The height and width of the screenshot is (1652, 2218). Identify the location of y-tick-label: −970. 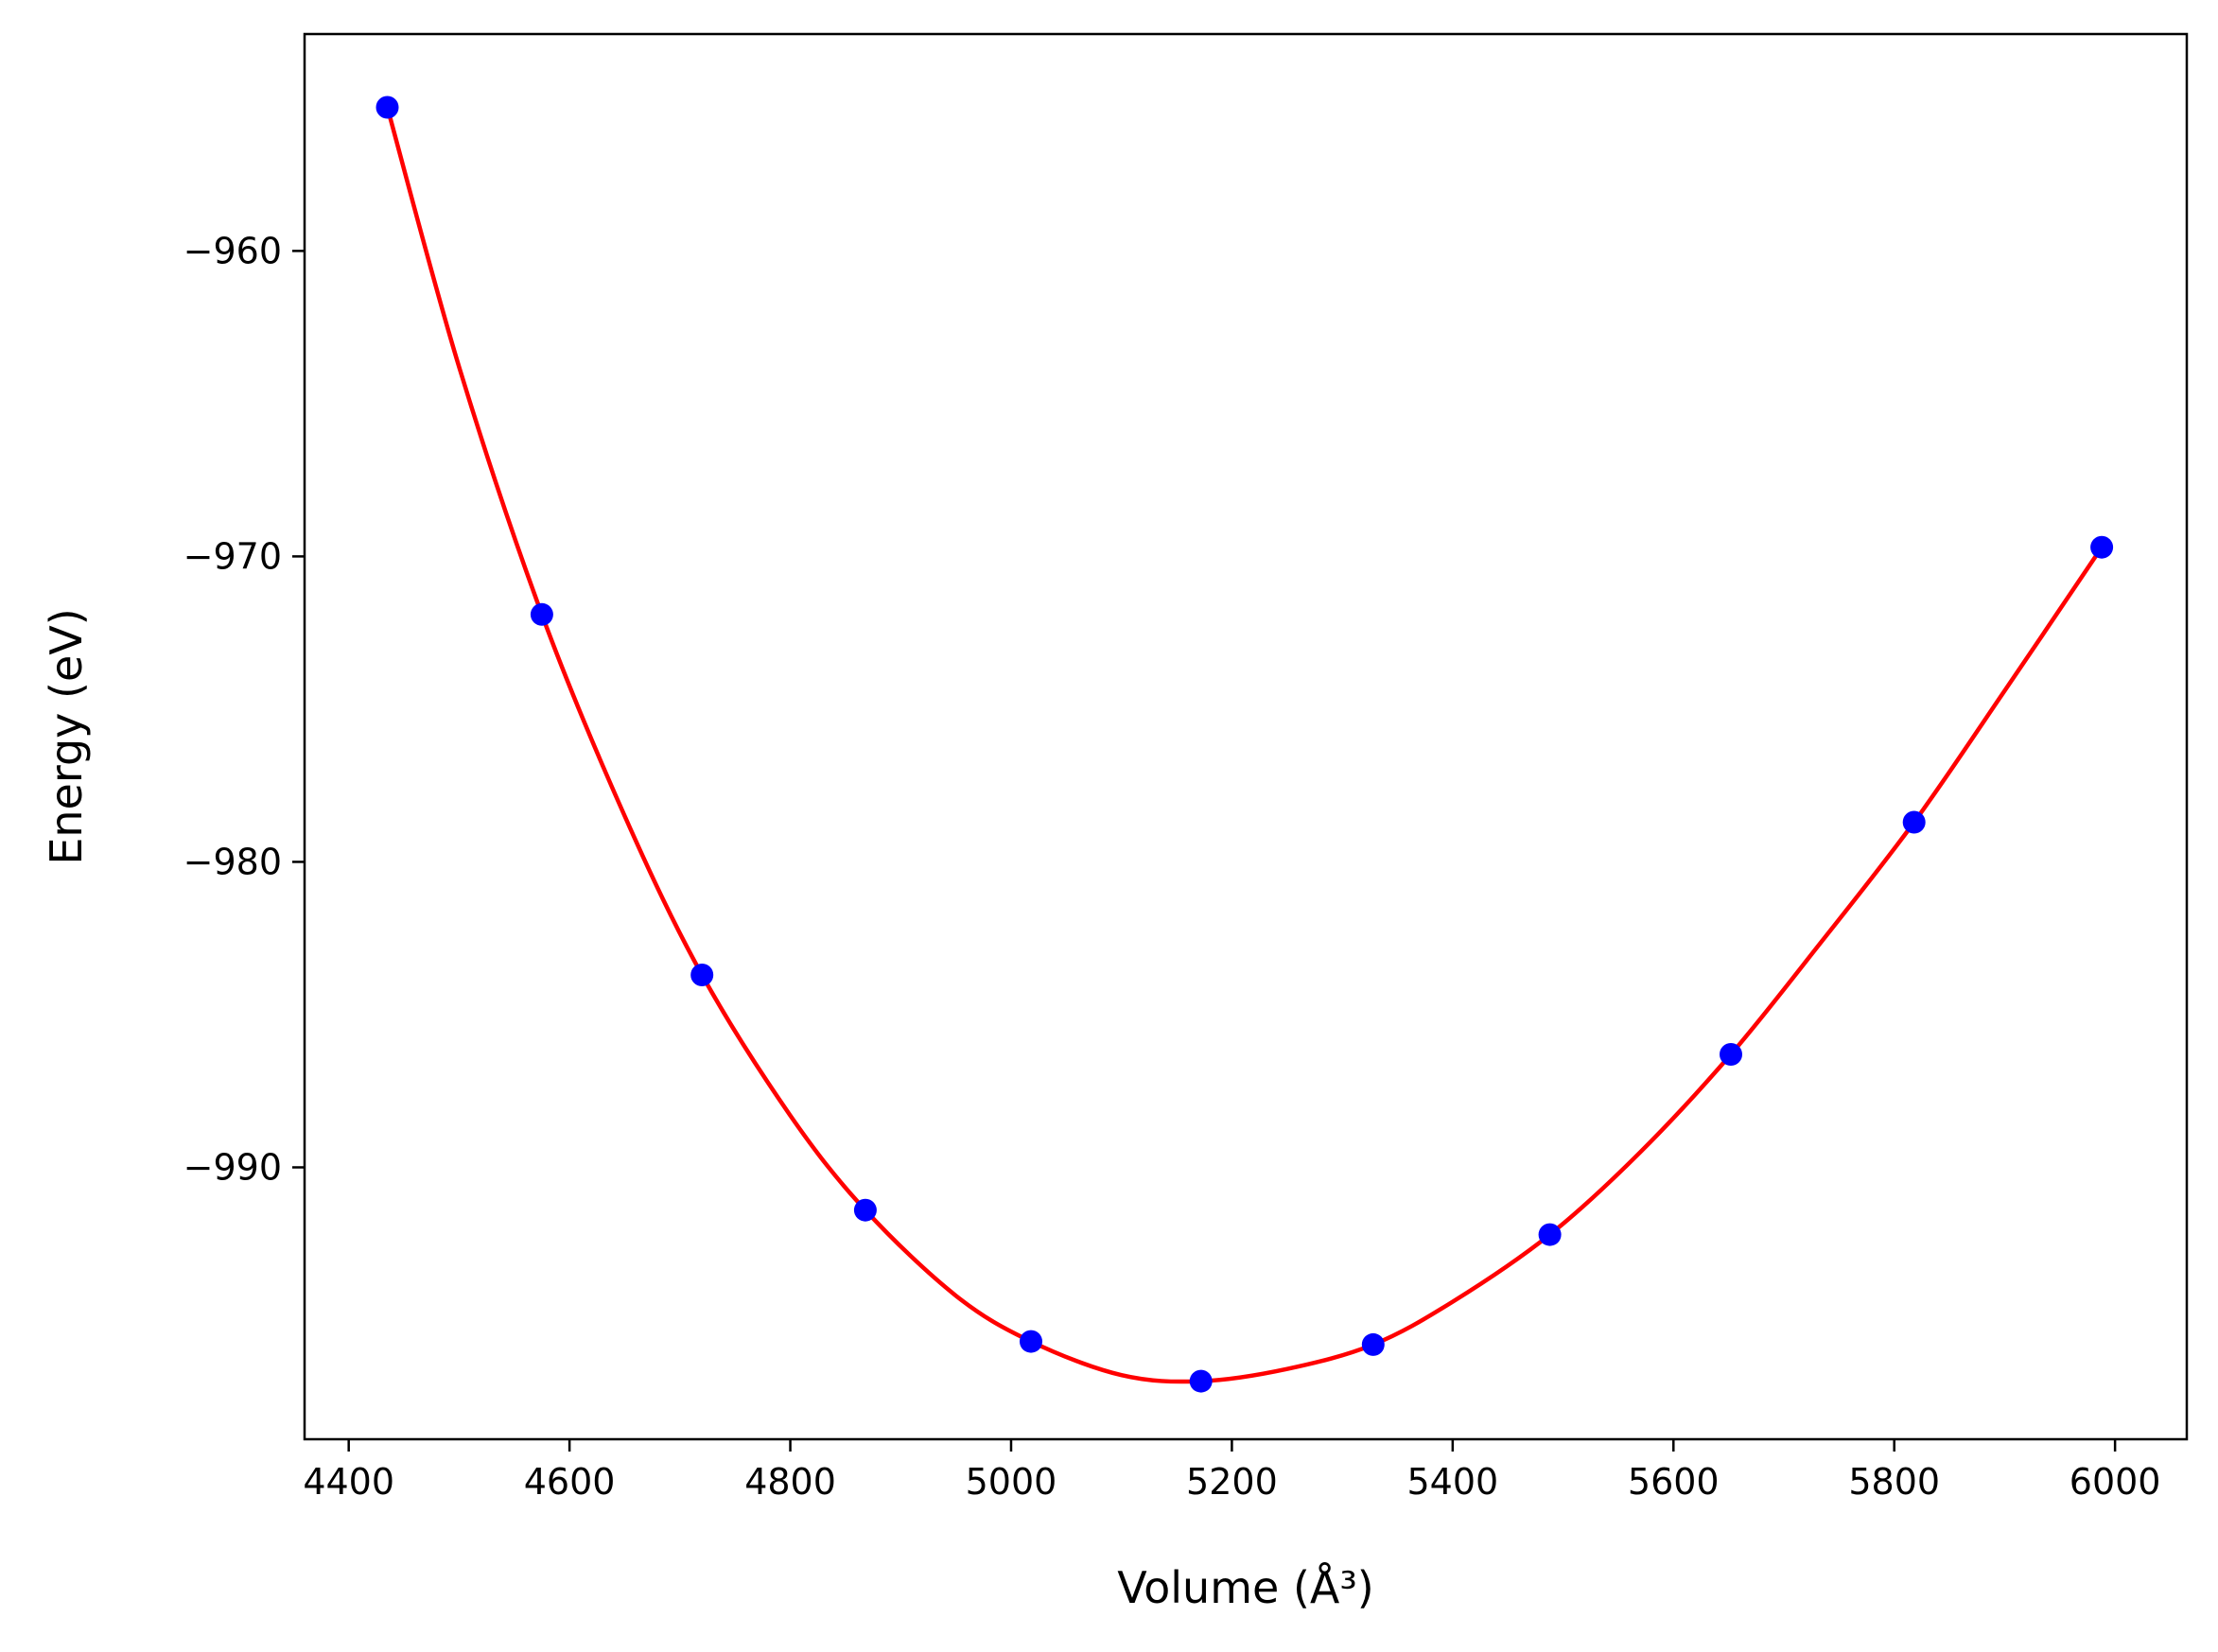
(232, 556).